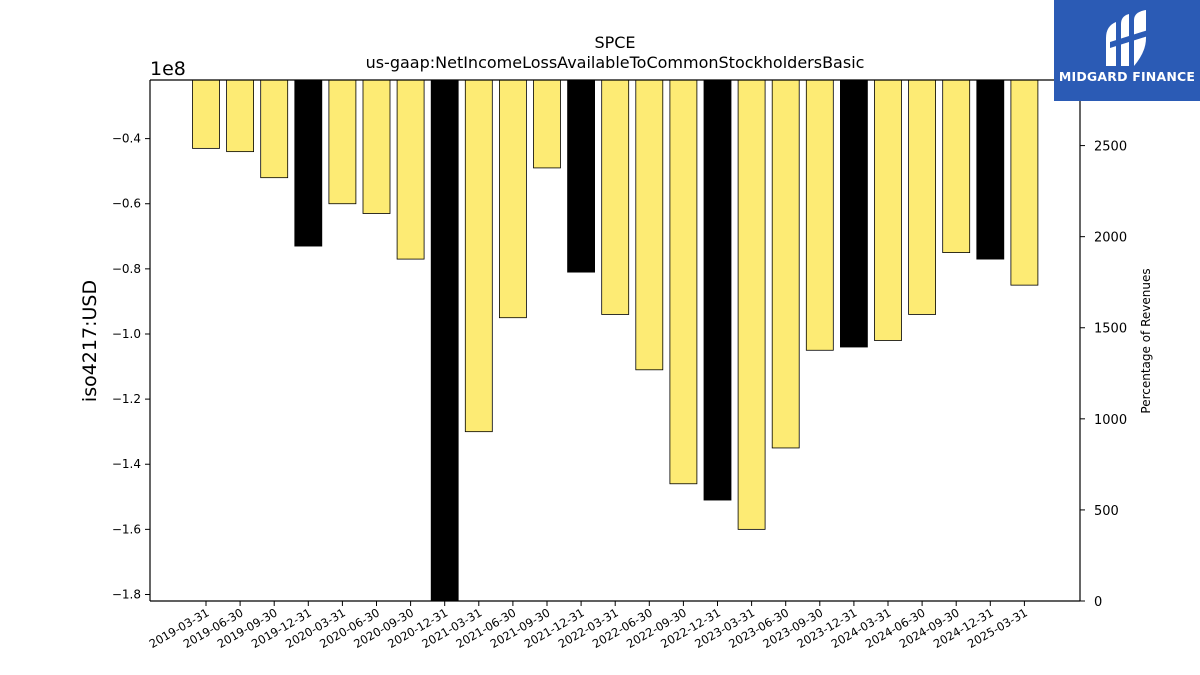 The height and width of the screenshot is (675, 1200). What do you see at coordinates (126, 594) in the screenshot?
I see `y-tick-label: −1.8` at bounding box center [126, 594].